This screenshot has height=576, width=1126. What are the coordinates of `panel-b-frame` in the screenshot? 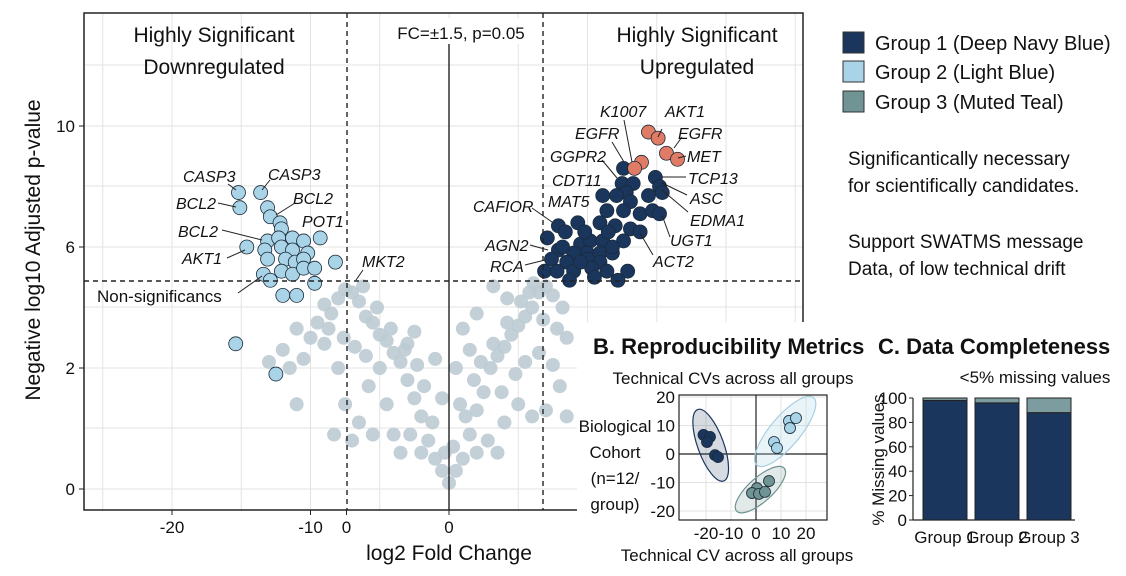 It's located at (753, 457).